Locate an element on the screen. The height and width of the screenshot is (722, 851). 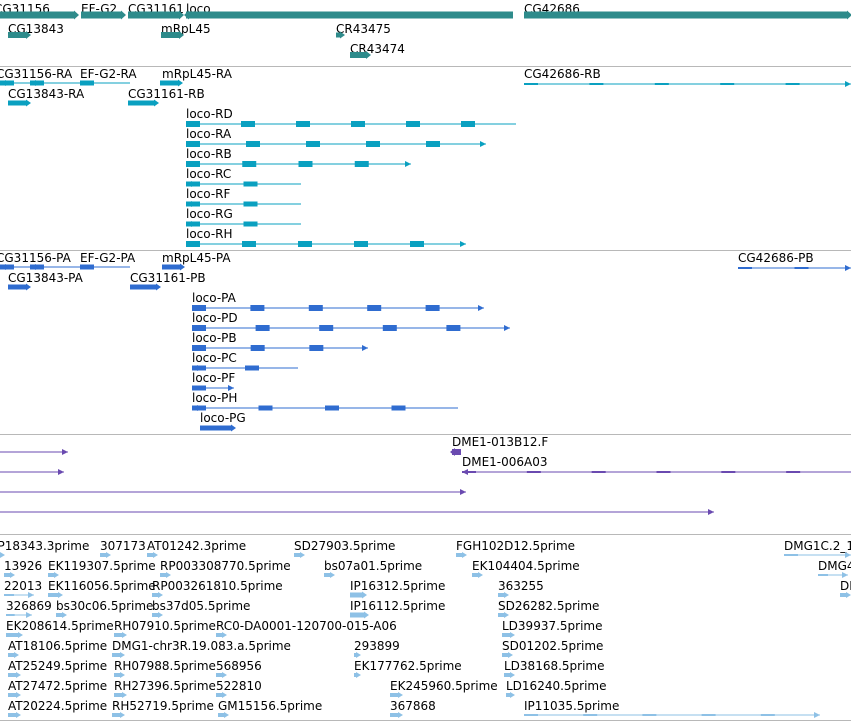
feature-ek245960-5prime-glyph is located at coordinates (396, 695).